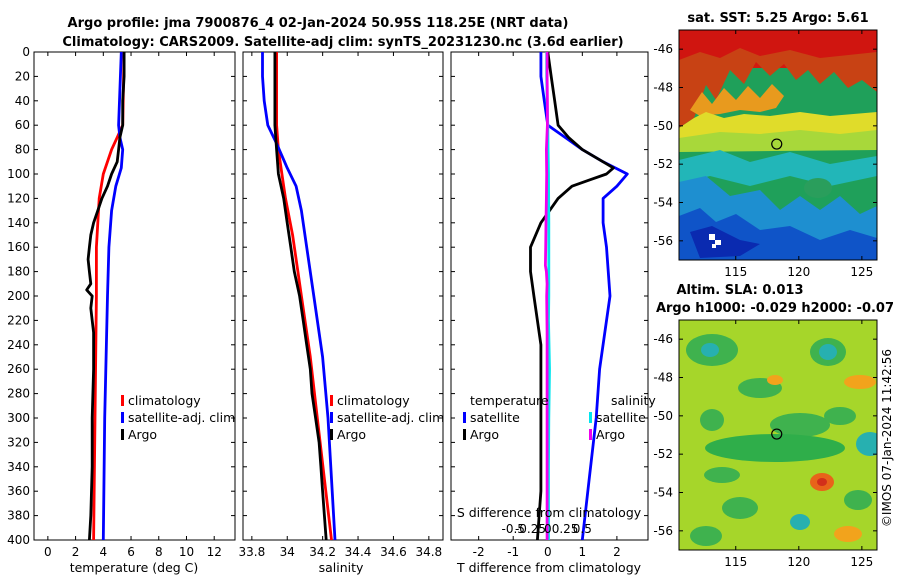 This screenshot has height=580, width=900. What do you see at coordinates (740, 290) in the screenshot?
I see `sla-map-title-line1: Altim. SLA: 0.013` at bounding box center [740, 290].